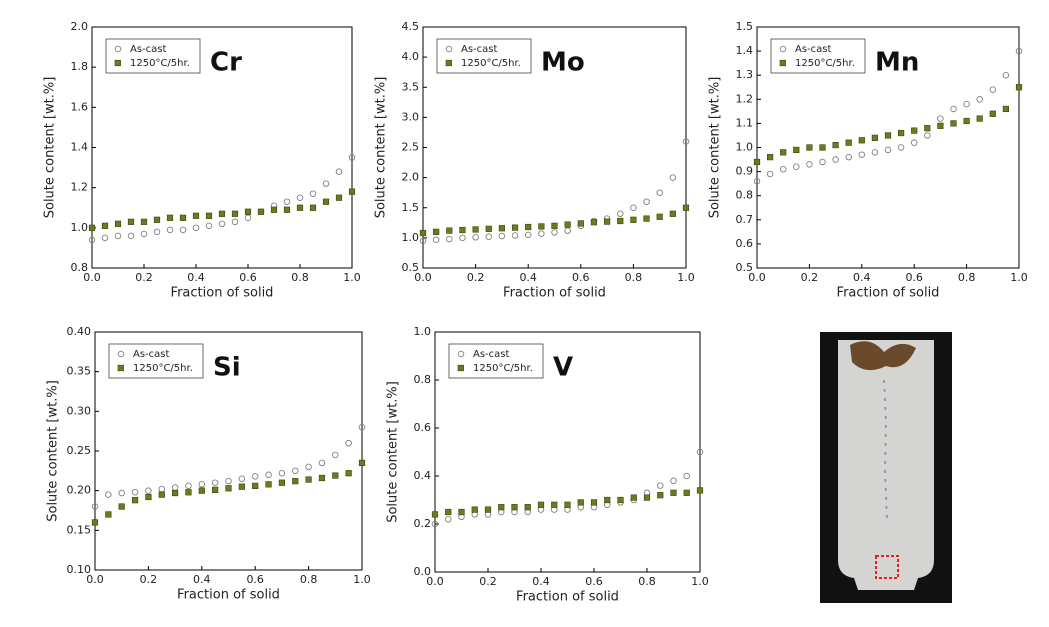 This screenshot has width=1049, height=627. I want to click on shrinkage-cavity, so click(883, 356).